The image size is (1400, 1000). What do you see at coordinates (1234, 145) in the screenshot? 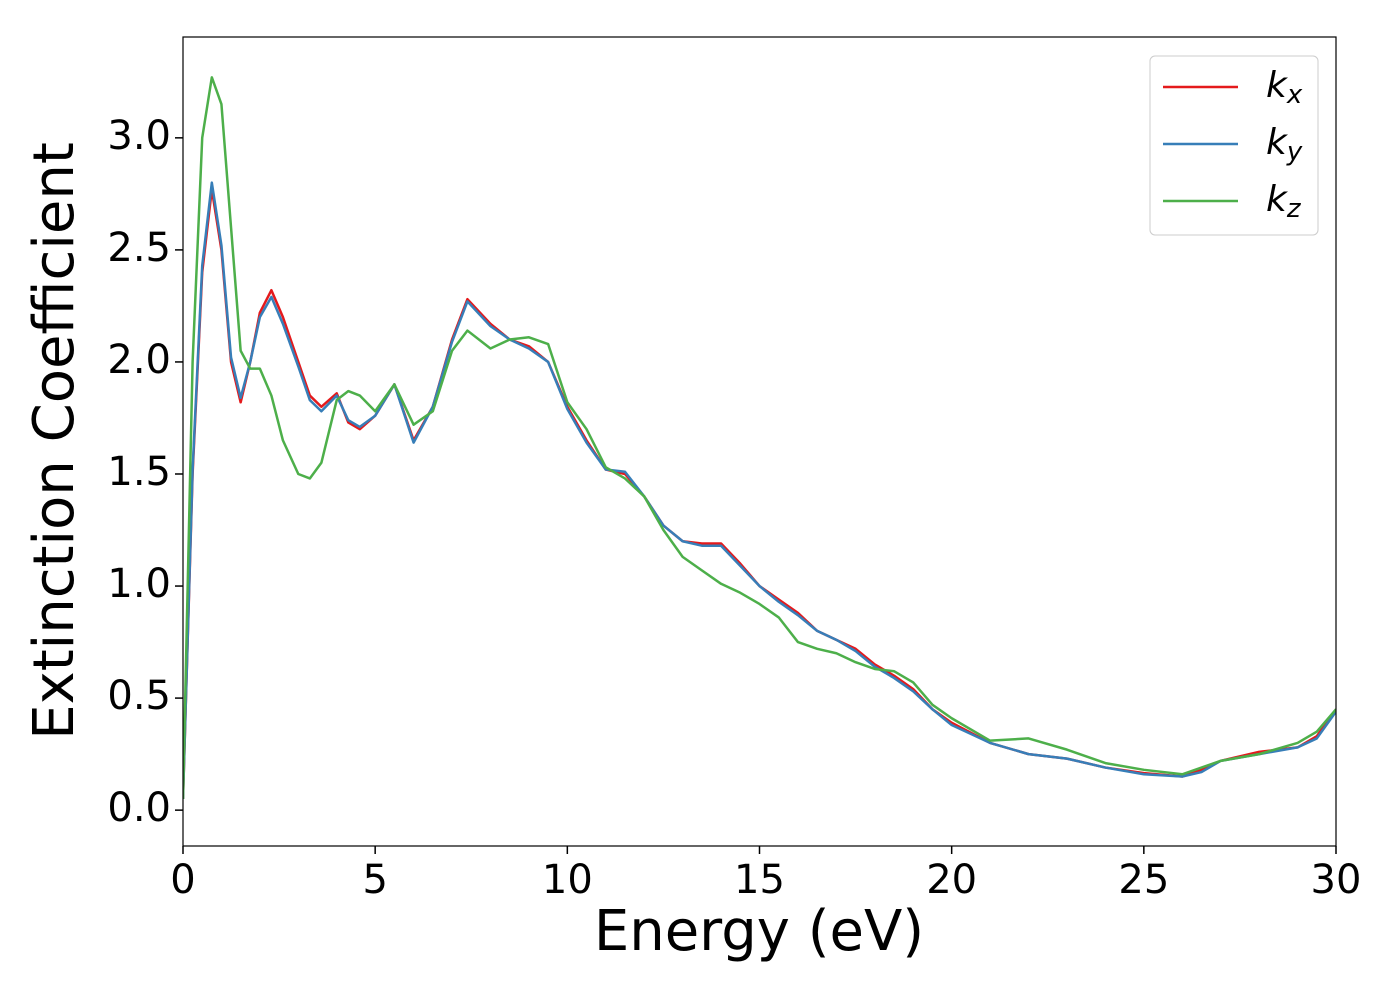
I see `legend-box` at bounding box center [1234, 145].